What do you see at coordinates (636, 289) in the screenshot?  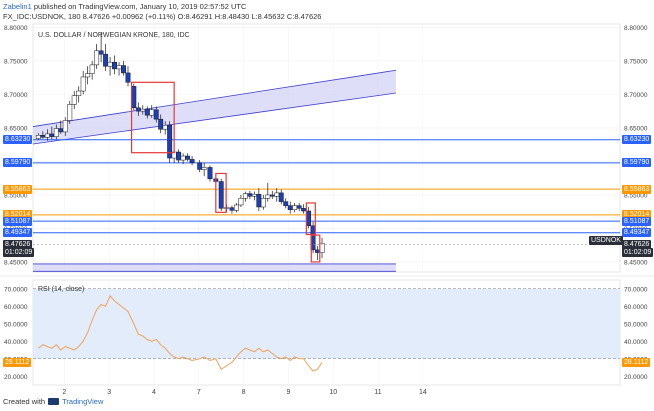 I see `rsi-tick-label-right: 70.0000` at bounding box center [636, 289].